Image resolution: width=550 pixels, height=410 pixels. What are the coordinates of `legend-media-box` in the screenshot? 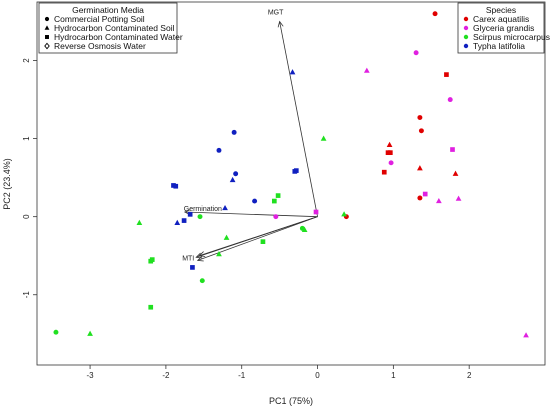 It's located at (108, 28).